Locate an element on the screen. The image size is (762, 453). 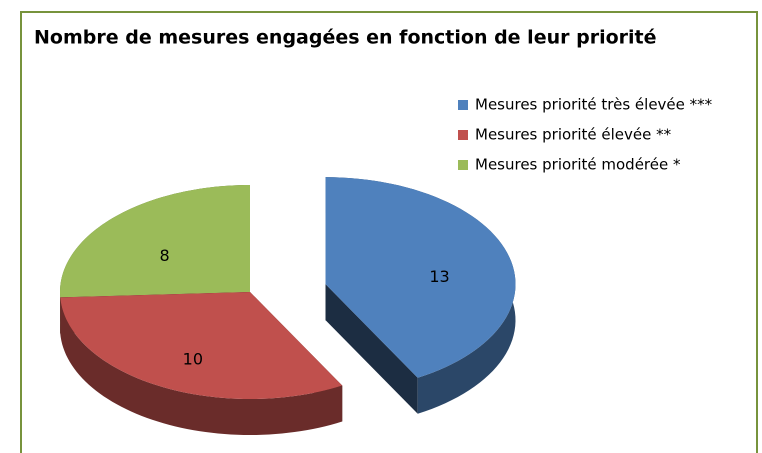
data-label: 8 is located at coordinates (165, 255).